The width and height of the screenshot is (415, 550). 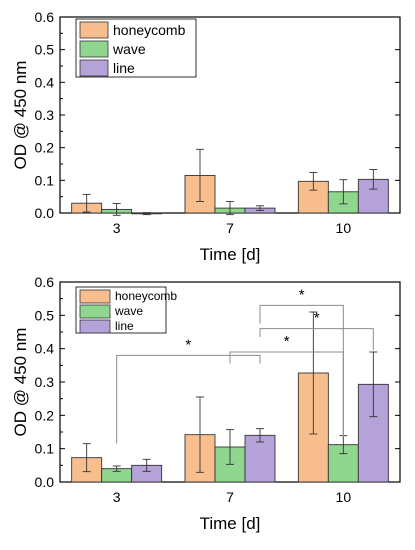 I want to click on bar-line, so click(x=260, y=458).